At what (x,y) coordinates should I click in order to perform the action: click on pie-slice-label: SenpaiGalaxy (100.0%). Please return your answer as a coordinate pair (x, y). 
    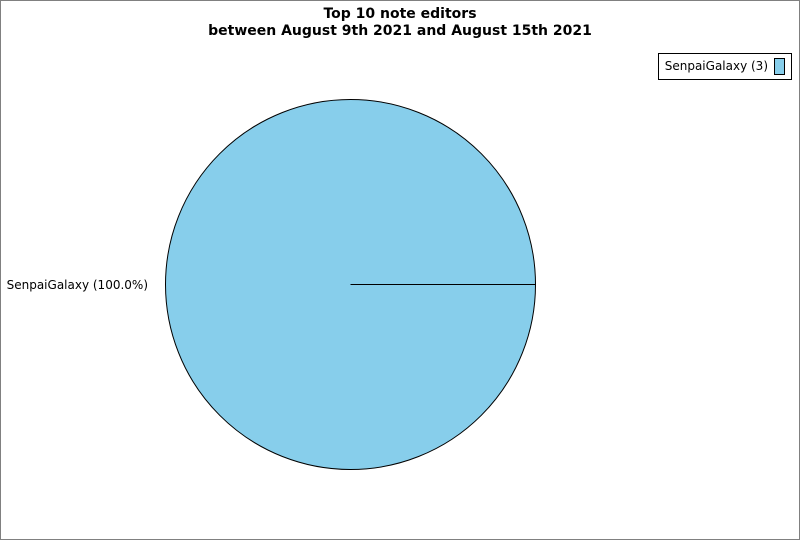
    Looking at the image, I should click on (77, 285).